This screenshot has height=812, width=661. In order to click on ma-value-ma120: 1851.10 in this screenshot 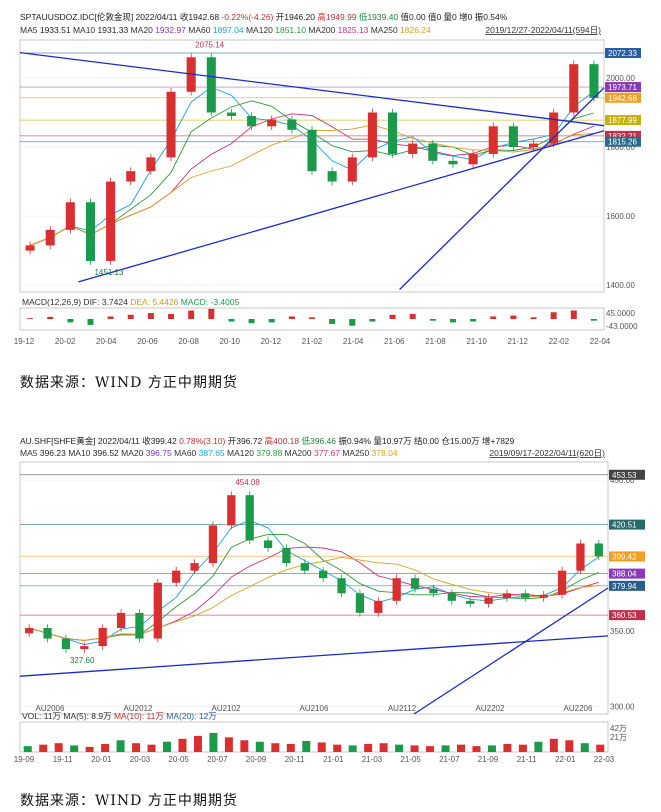, I will do `click(290, 30)`.